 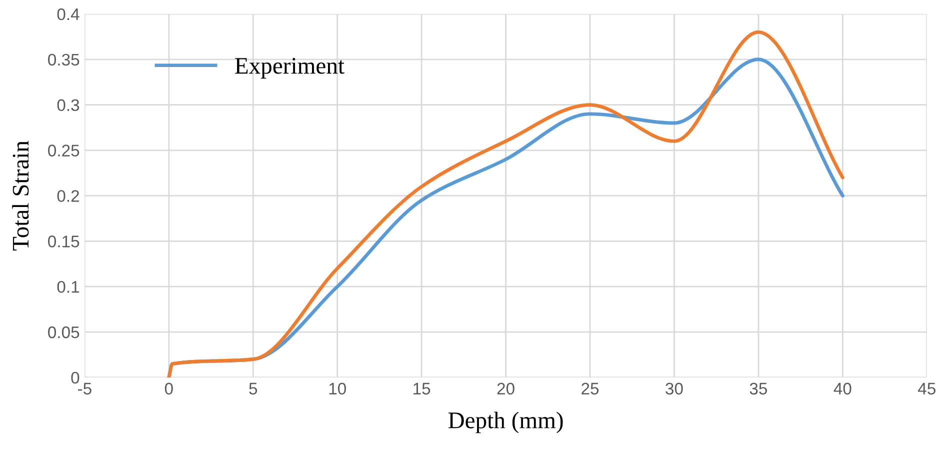 I want to click on y-axis-title: Total Strain, so click(x=20, y=195).